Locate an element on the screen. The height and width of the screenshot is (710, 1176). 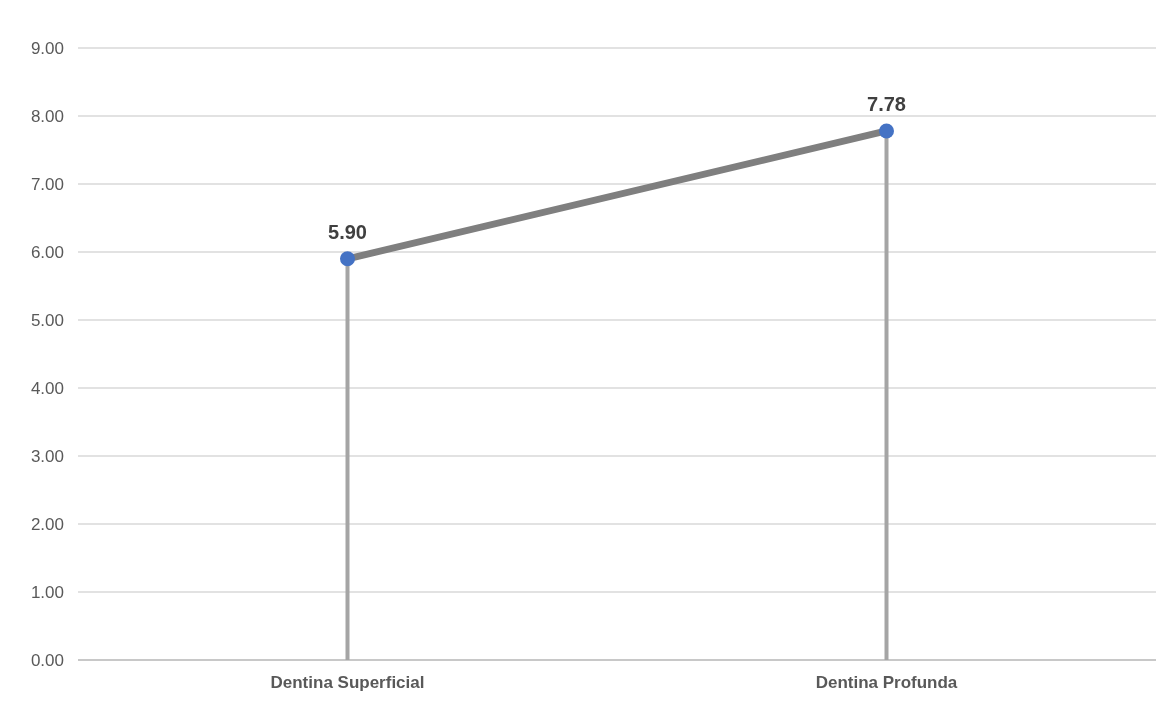
x-tick-label: Dentina Superficial is located at coordinates (347, 682).